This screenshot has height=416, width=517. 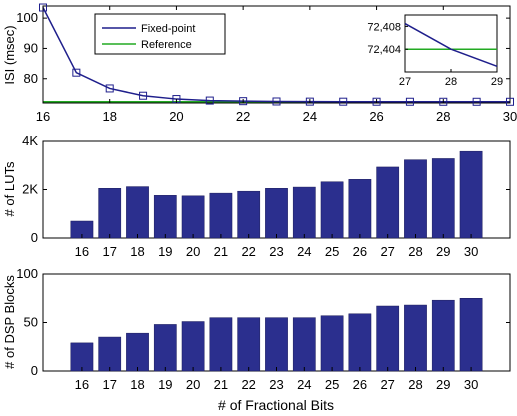 I want to click on dsp-x-tick-label: 30, so click(x=471, y=384).